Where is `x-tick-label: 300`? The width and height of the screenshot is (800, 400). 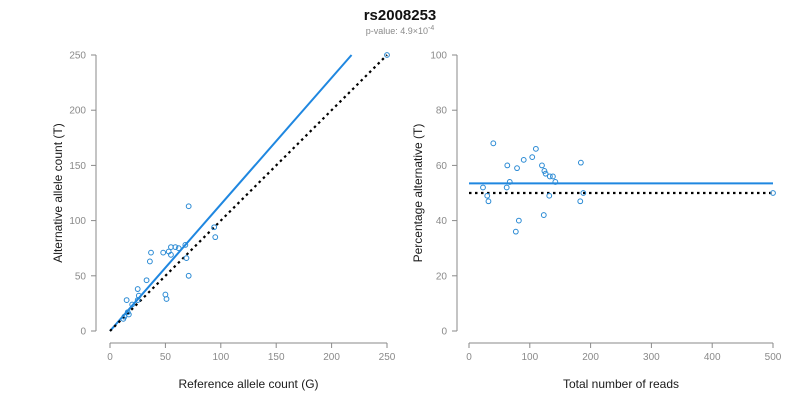
x-tick-label: 300 is located at coordinates (651, 357).